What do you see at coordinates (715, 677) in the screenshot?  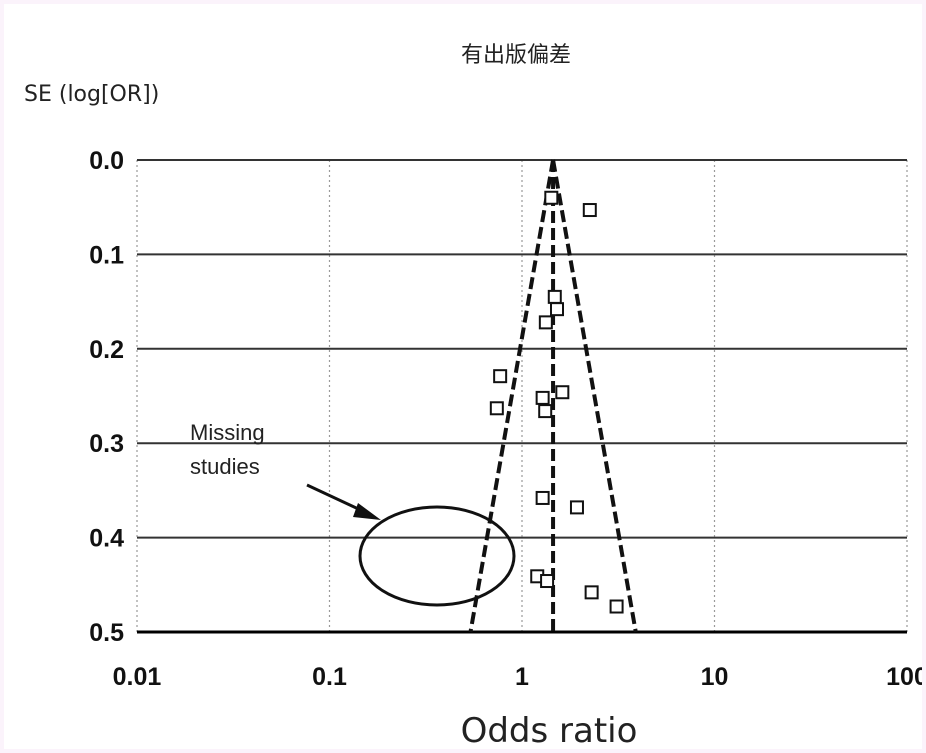 I see `x-tick-label: 10` at bounding box center [715, 677].